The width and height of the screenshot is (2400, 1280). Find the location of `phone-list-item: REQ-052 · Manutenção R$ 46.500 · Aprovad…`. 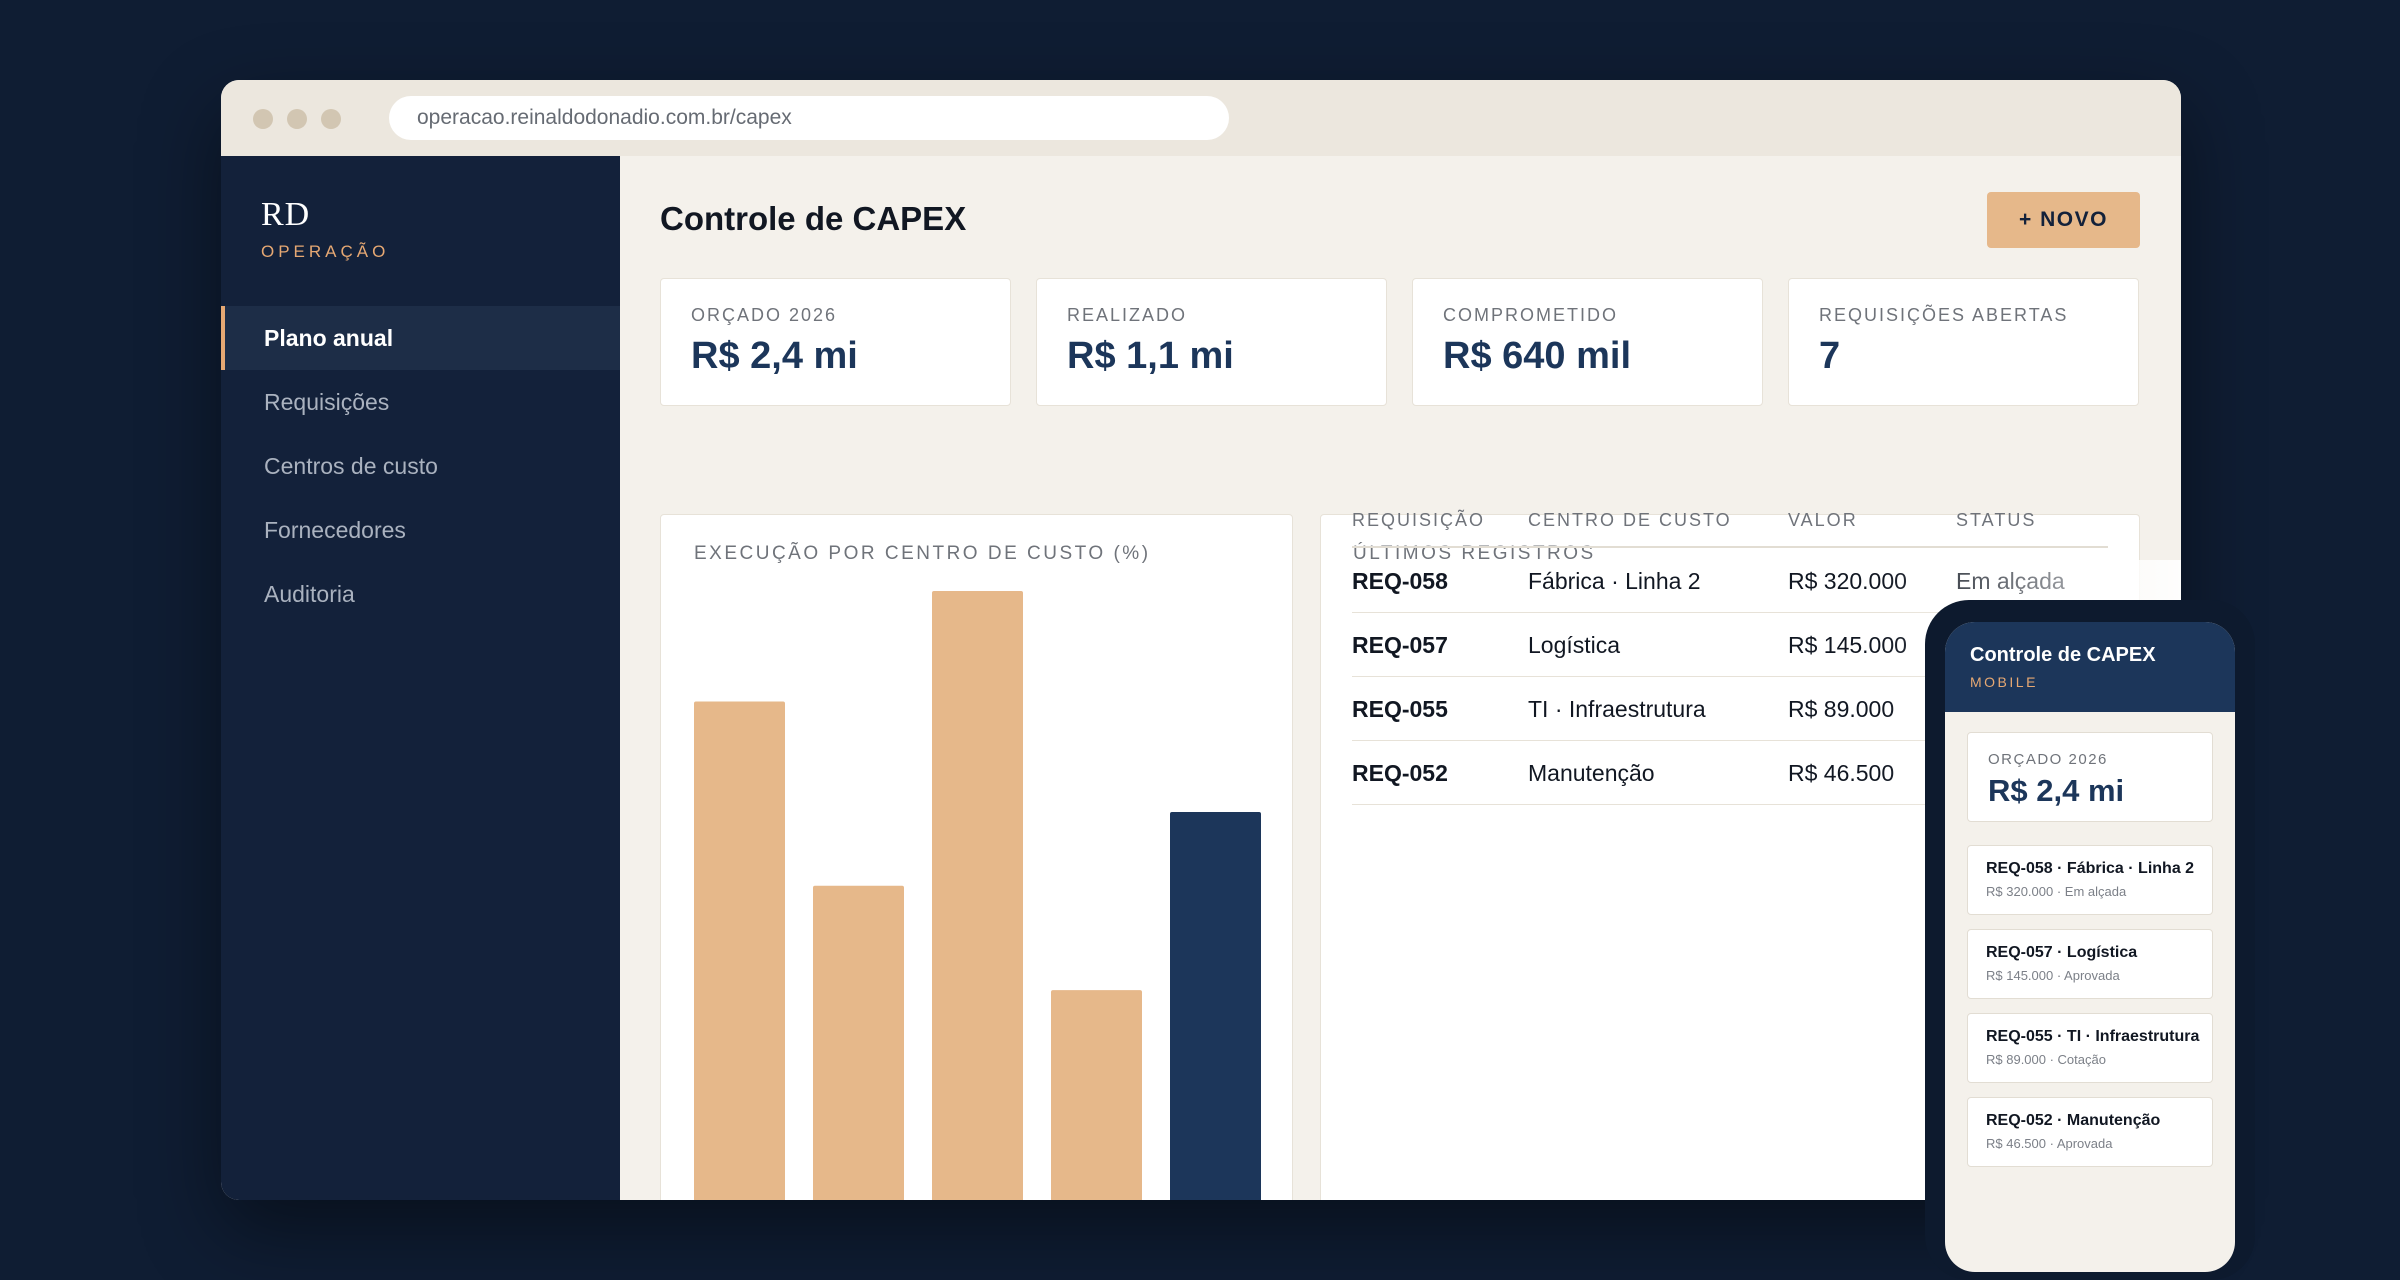

phone-list-item: REQ-052 · Manutenção R$ 46.500 · Aprovad… is located at coordinates (2090, 1132).